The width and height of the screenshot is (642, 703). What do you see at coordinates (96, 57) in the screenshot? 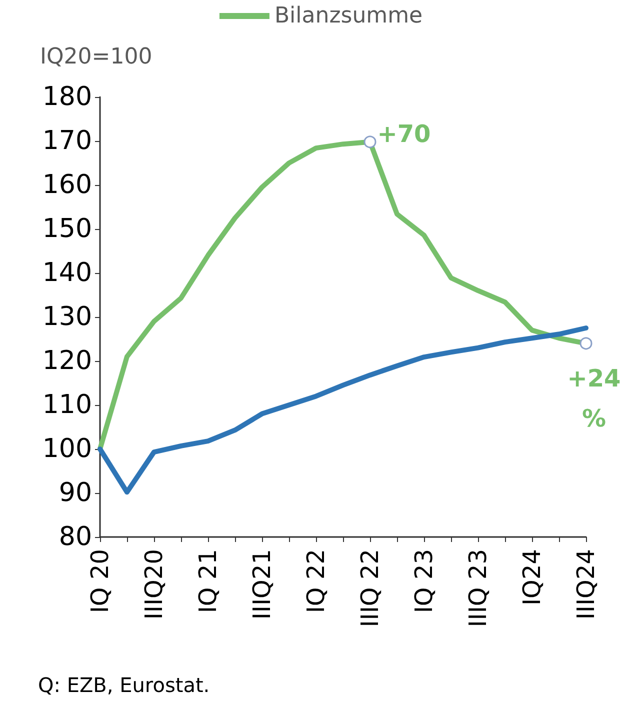
I see `y-axis-title: IQ20=100` at bounding box center [96, 57].